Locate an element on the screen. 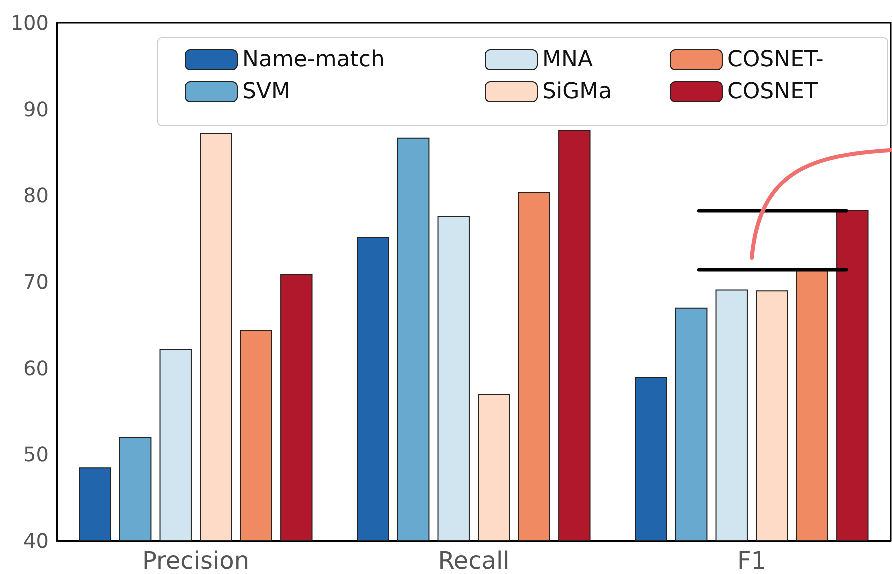  y-tick-label: 100 is located at coordinates (29, 23).